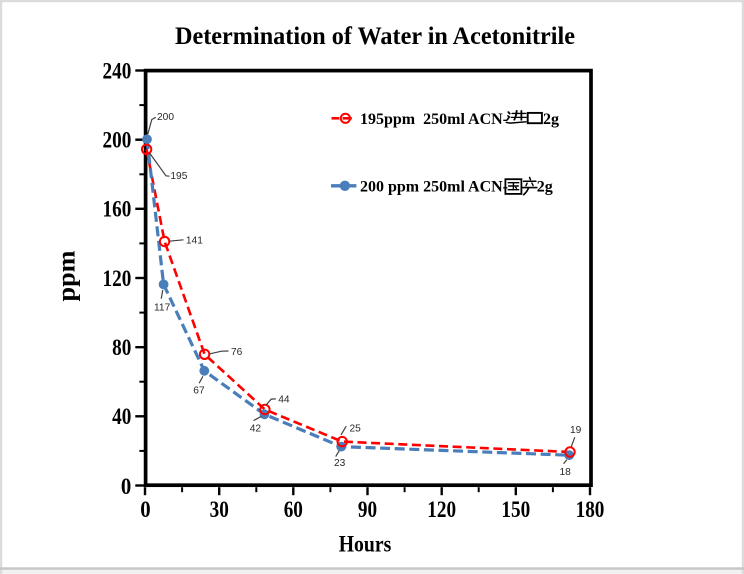 This screenshot has width=744, height=574. I want to click on svg-text: 200 ppm 250ml ACN-, so click(434, 186).